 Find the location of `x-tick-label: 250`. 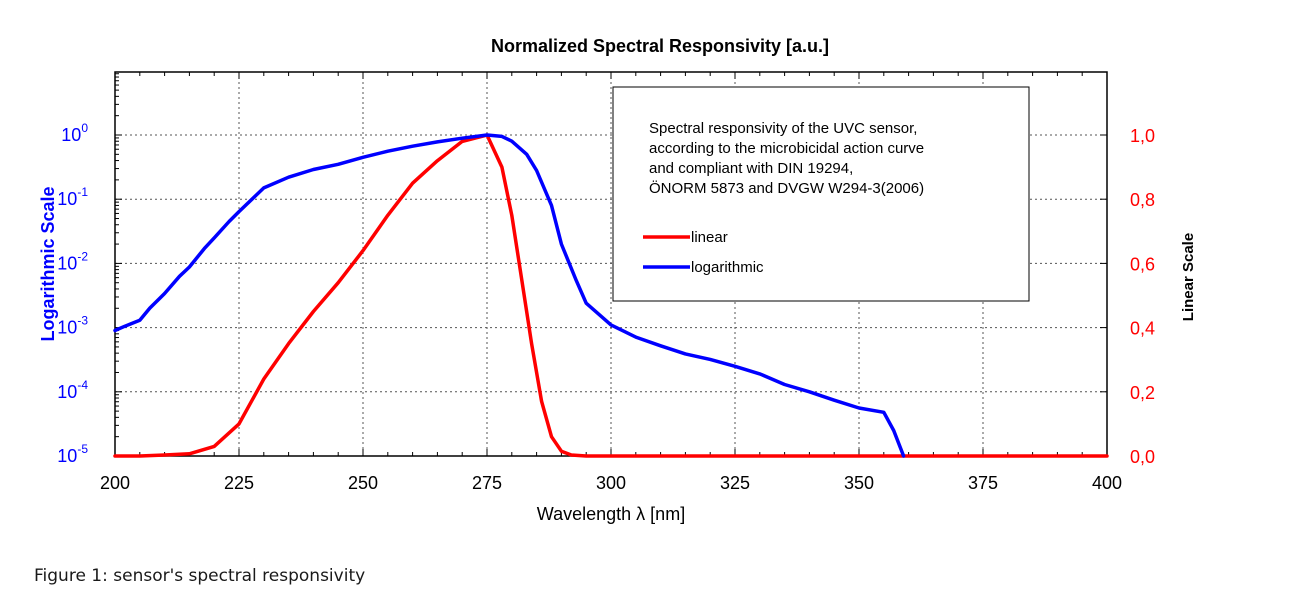

x-tick-label: 250 is located at coordinates (363, 483).